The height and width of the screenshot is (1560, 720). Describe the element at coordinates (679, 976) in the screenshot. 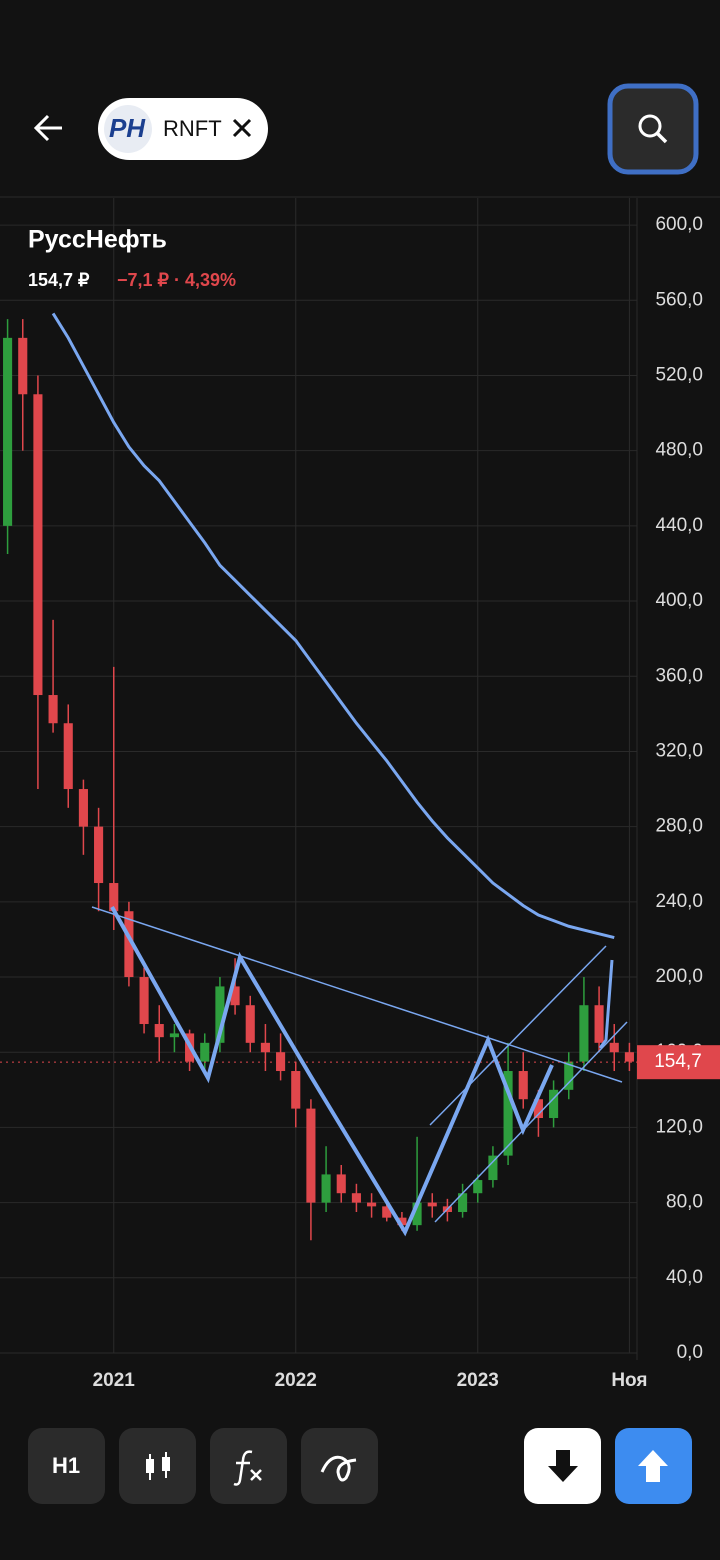

I see `y-tick-label: 200,0` at that location.